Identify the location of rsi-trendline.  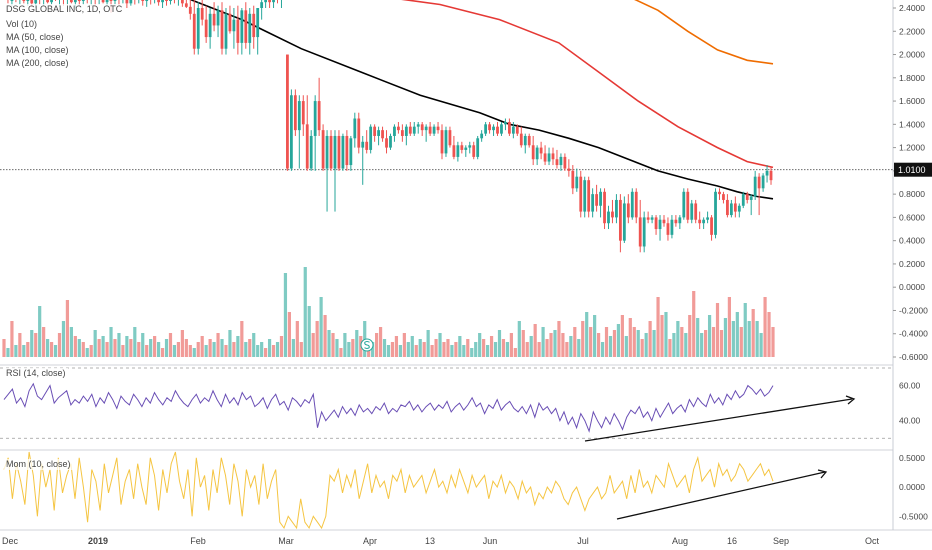
(718, 420).